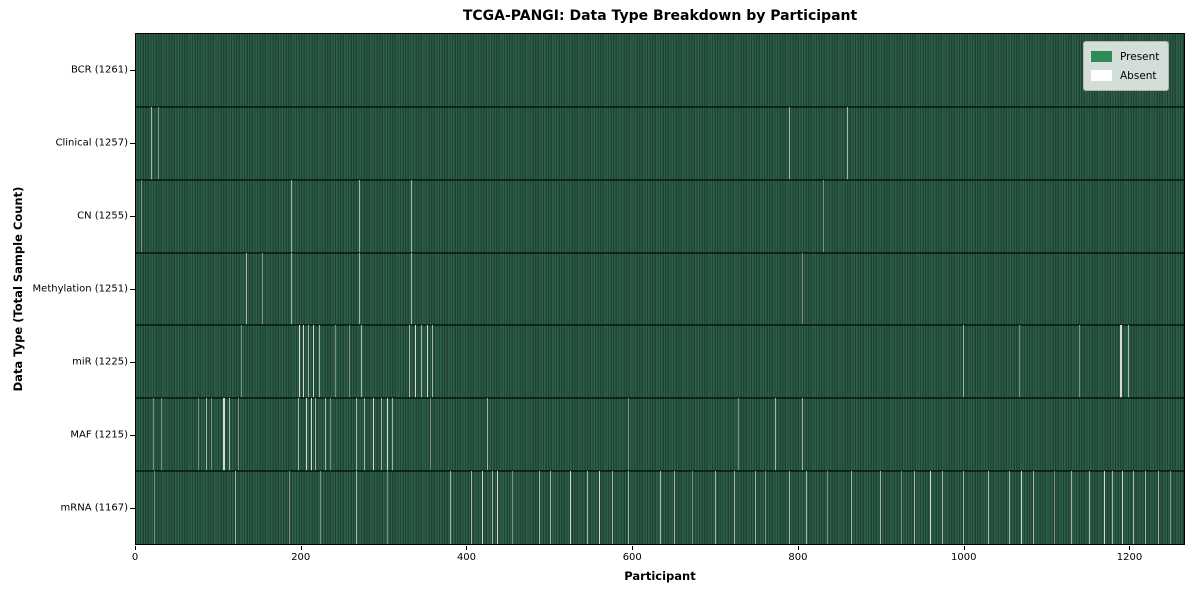  What do you see at coordinates (798, 557) in the screenshot?
I see `x-tick-label: 800` at bounding box center [798, 557].